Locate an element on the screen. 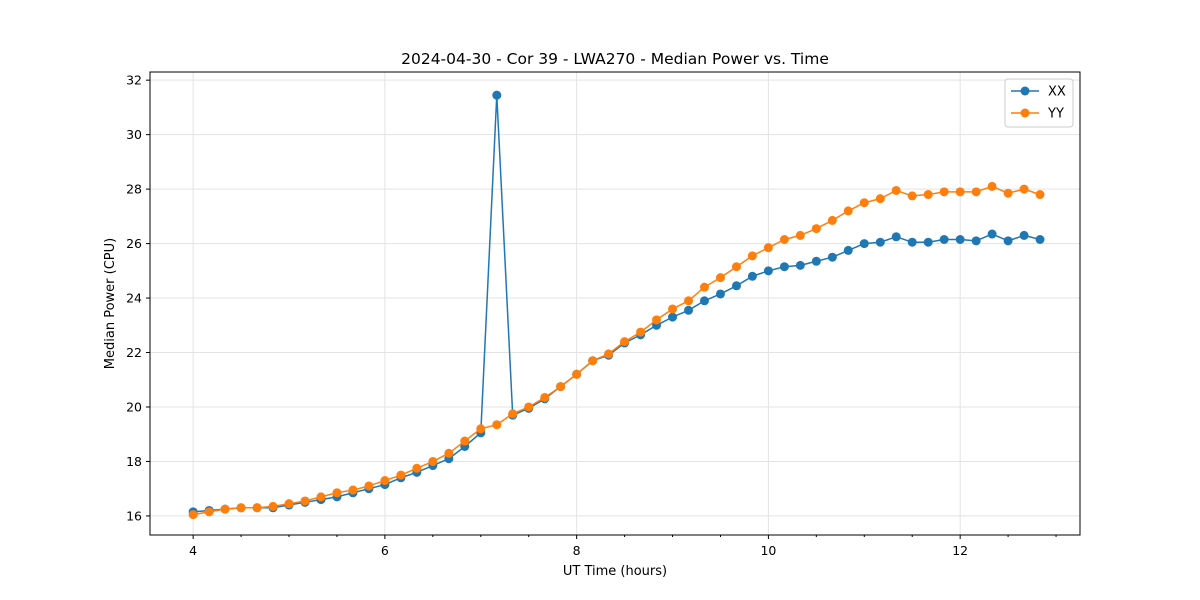  x-tick-label: 6 is located at coordinates (385, 550).